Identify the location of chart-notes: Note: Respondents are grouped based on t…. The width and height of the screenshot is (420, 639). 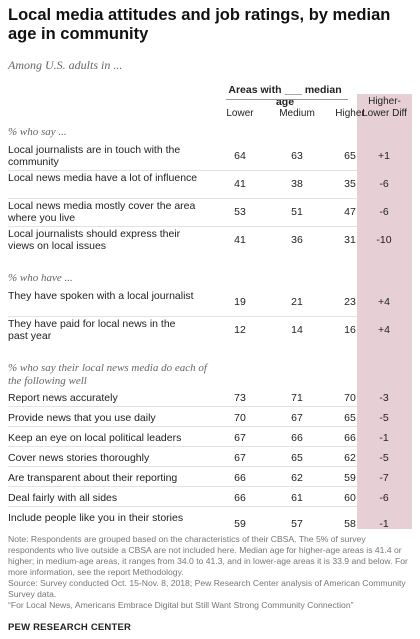
(210, 572).